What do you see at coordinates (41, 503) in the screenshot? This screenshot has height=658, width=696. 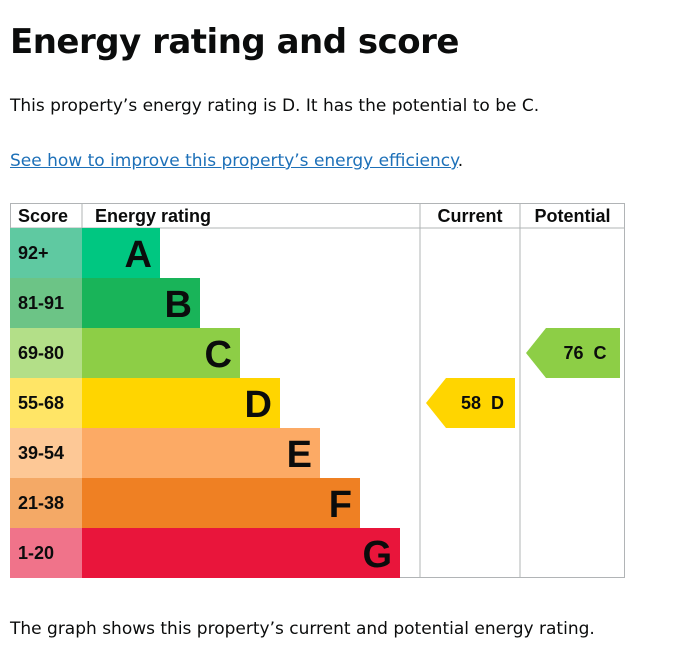 I see `score-range-f: 21-38` at bounding box center [41, 503].